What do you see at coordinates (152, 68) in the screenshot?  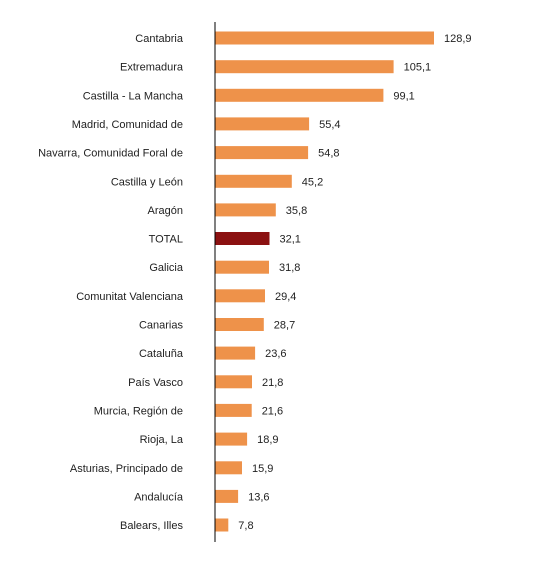 I see `category-label-extremadura: Extremadura` at bounding box center [152, 68].